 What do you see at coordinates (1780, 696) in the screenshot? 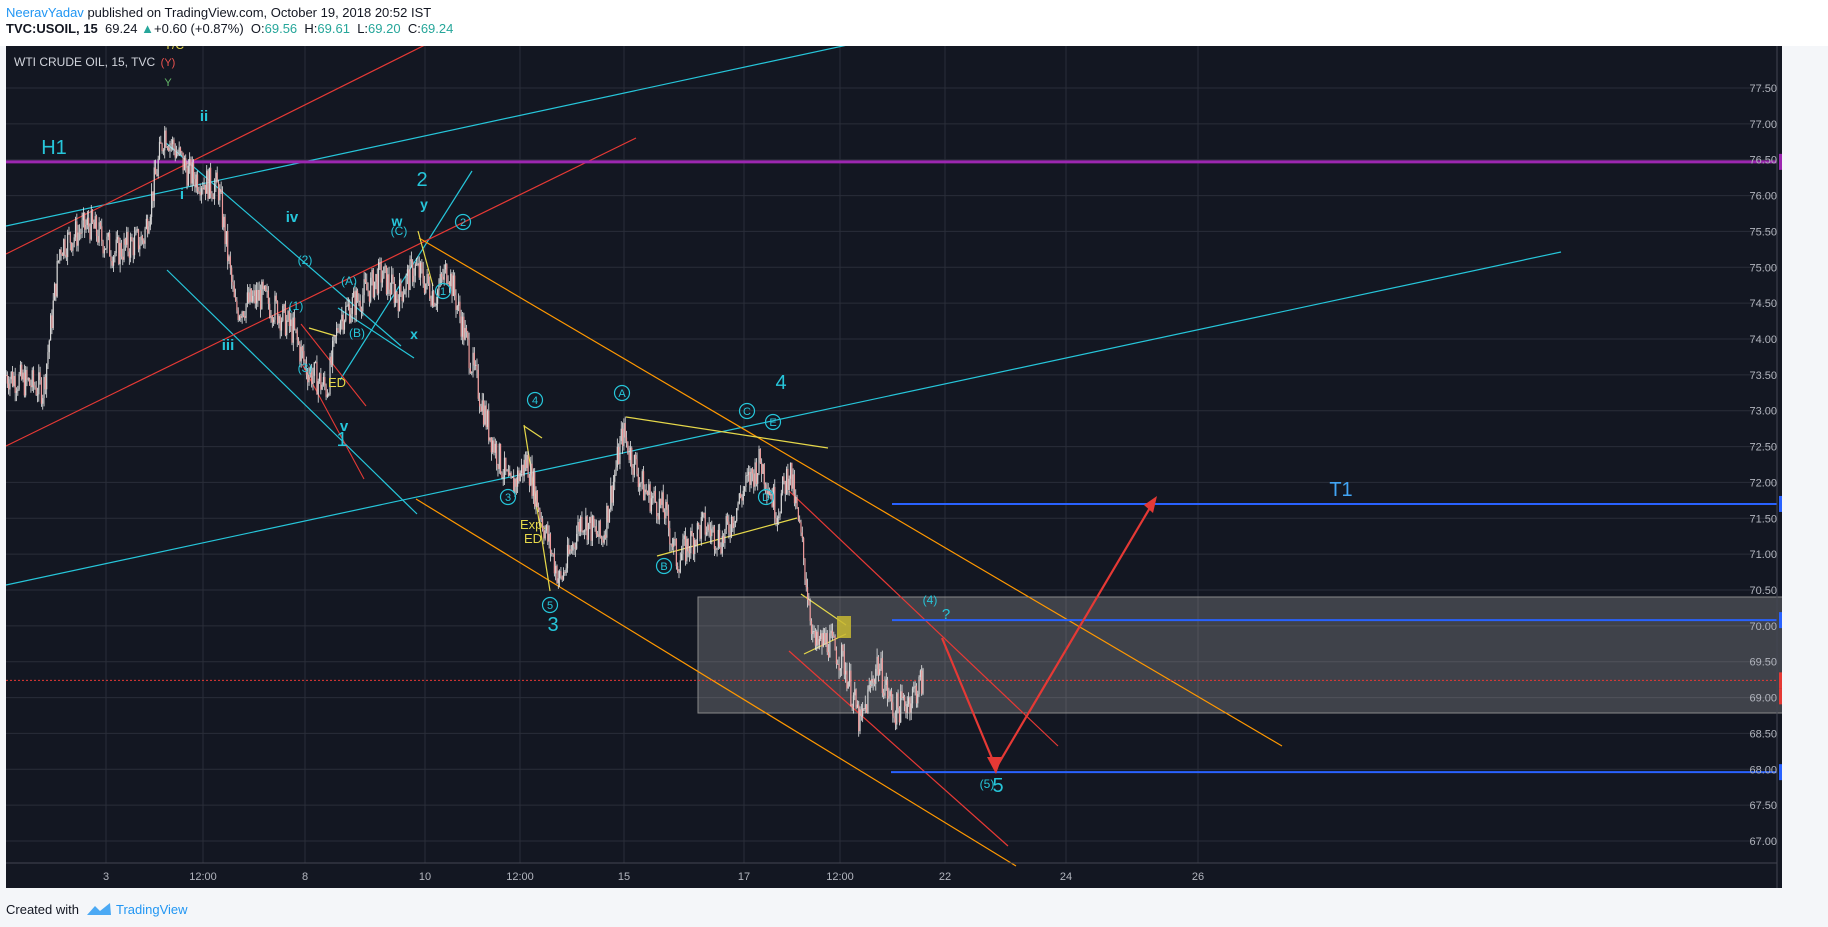
I see `countdown-tag` at bounding box center [1780, 696].